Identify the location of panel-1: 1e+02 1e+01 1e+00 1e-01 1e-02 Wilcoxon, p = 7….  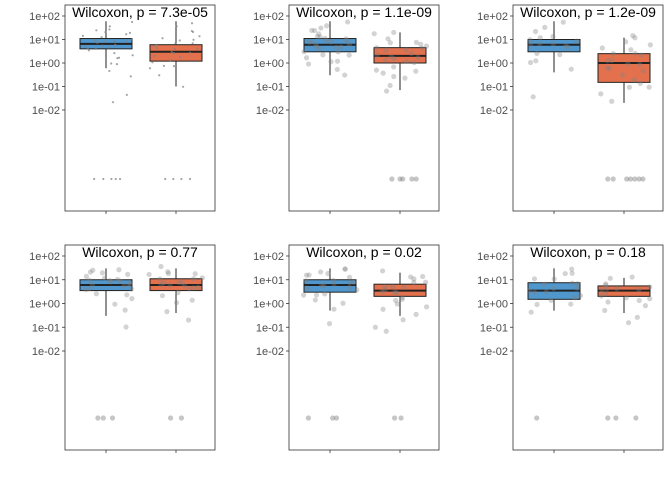
(122, 109).